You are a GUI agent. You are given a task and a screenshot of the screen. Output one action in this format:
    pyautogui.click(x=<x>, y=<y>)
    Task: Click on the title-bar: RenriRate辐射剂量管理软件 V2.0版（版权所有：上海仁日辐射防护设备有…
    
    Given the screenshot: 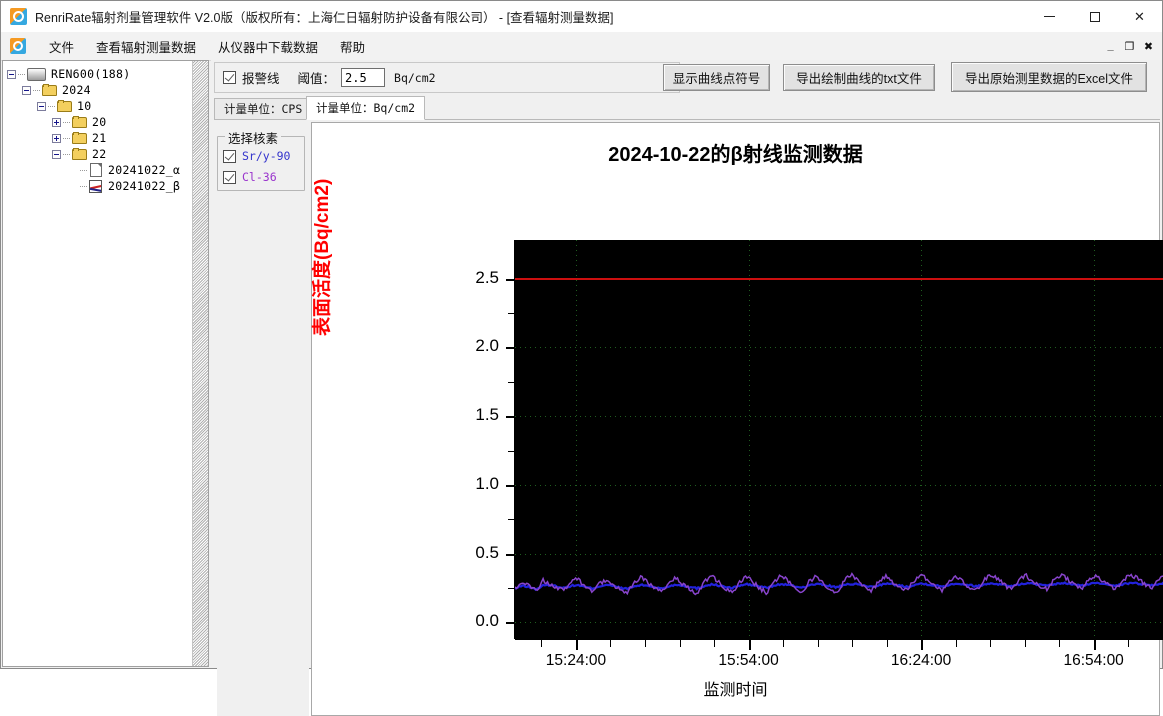 What is the action you would take?
    pyautogui.click(x=581, y=17)
    